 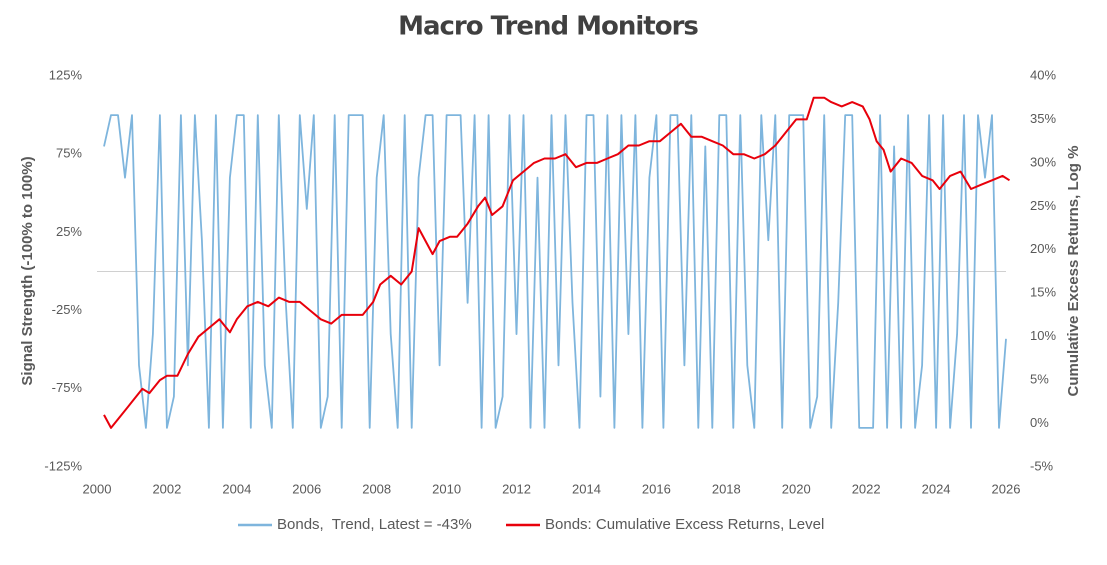 What do you see at coordinates (1039, 379) in the screenshot?
I see `y2-tick-label: 5%` at bounding box center [1039, 379].